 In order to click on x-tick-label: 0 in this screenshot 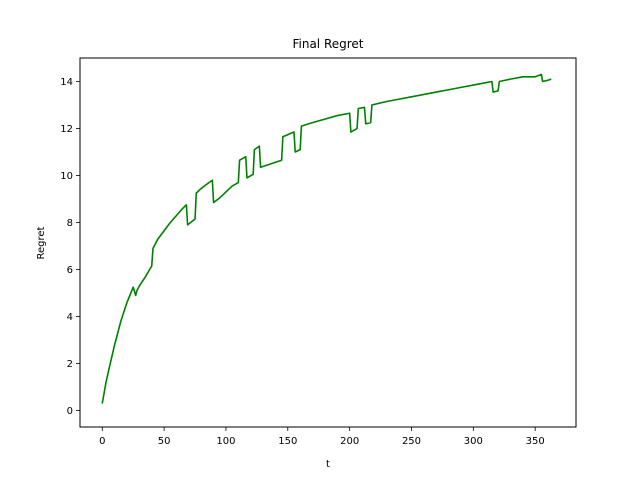, I will do `click(102, 441)`.